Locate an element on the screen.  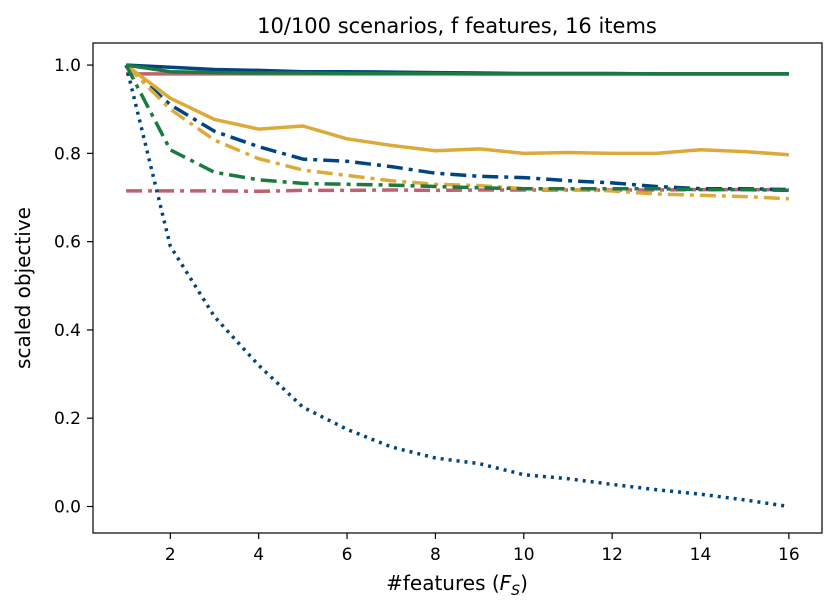
x-tick-label: 8 is located at coordinates (435, 555).